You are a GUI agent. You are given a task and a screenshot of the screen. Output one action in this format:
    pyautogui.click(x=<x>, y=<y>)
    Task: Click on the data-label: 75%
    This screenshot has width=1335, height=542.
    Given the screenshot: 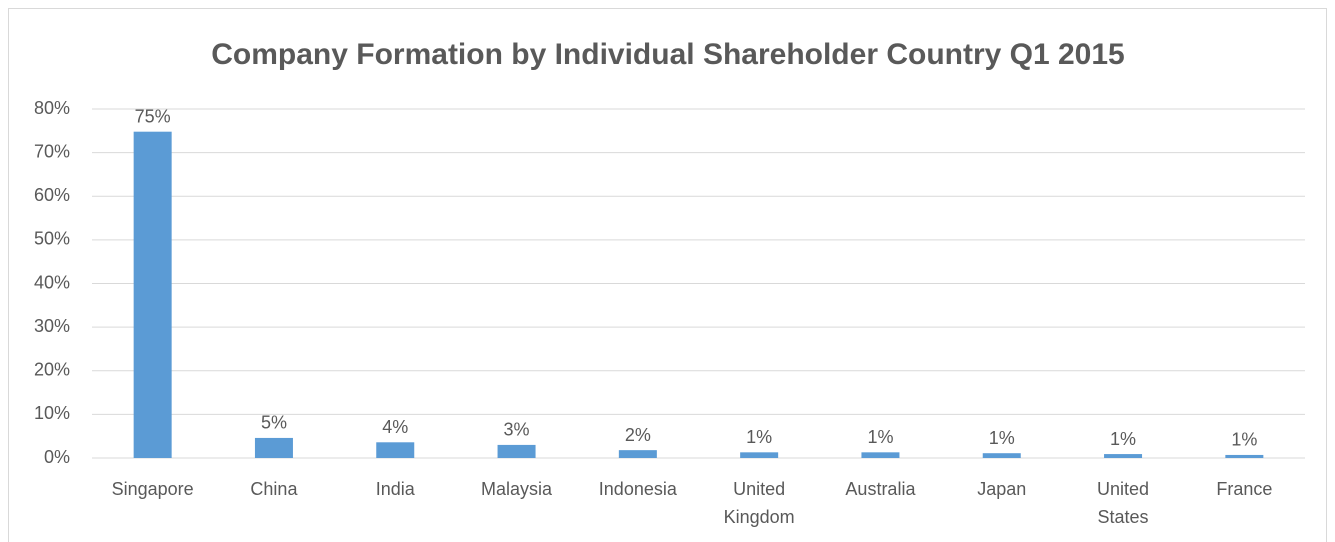 What is the action you would take?
    pyautogui.click(x=153, y=116)
    